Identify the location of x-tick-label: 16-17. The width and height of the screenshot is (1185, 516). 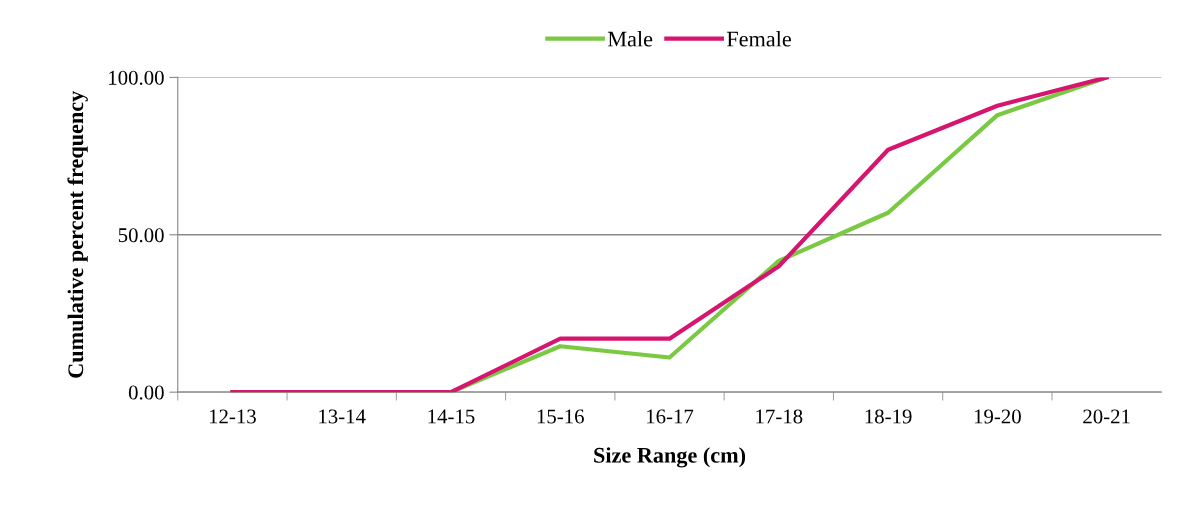
(670, 416).